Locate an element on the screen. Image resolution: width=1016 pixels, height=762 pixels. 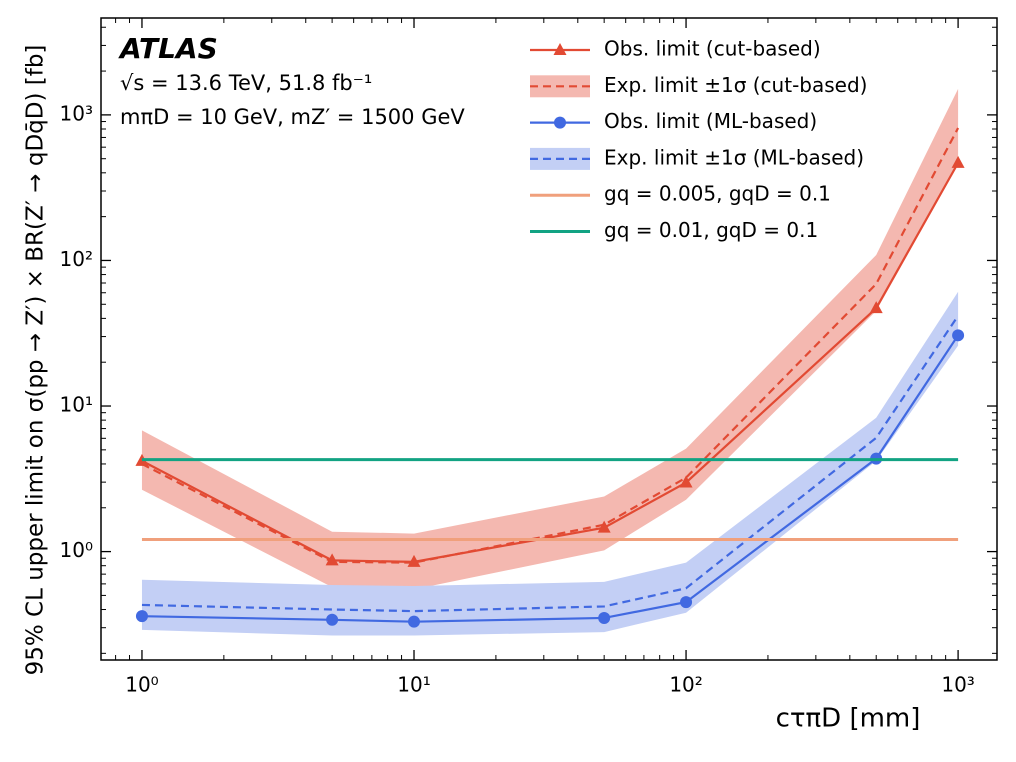
x-tick-label: 10² is located at coordinates (685, 685).